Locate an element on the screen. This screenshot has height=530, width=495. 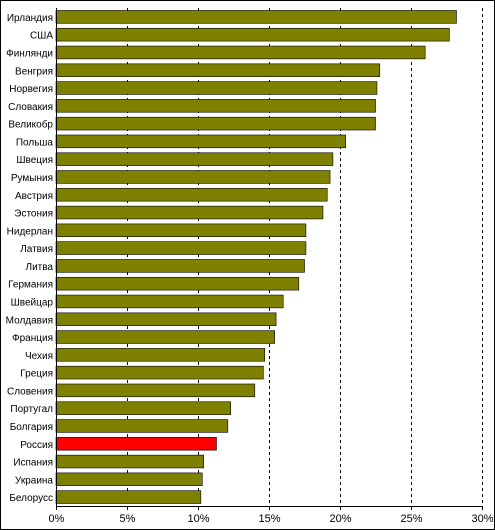
bar-highlight is located at coordinates (136, 444).